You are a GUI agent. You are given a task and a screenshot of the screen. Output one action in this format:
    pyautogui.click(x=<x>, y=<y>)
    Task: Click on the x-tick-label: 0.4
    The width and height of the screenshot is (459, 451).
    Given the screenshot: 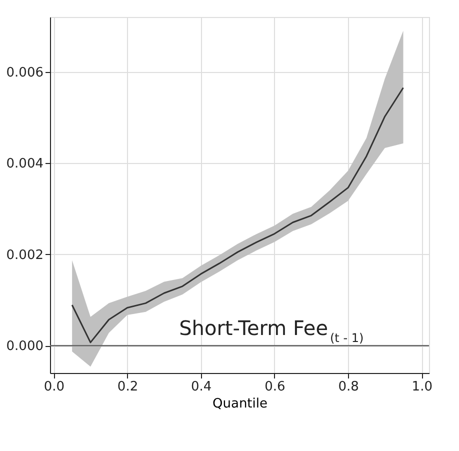 What is the action you would take?
    pyautogui.click(x=201, y=387)
    